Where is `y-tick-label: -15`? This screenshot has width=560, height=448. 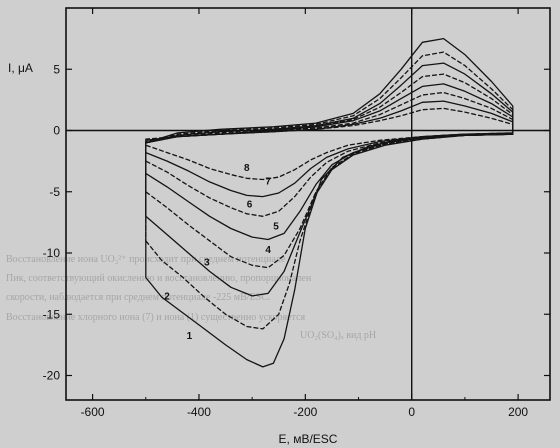 y-tick-label: -15 is located at coordinates (52, 314).